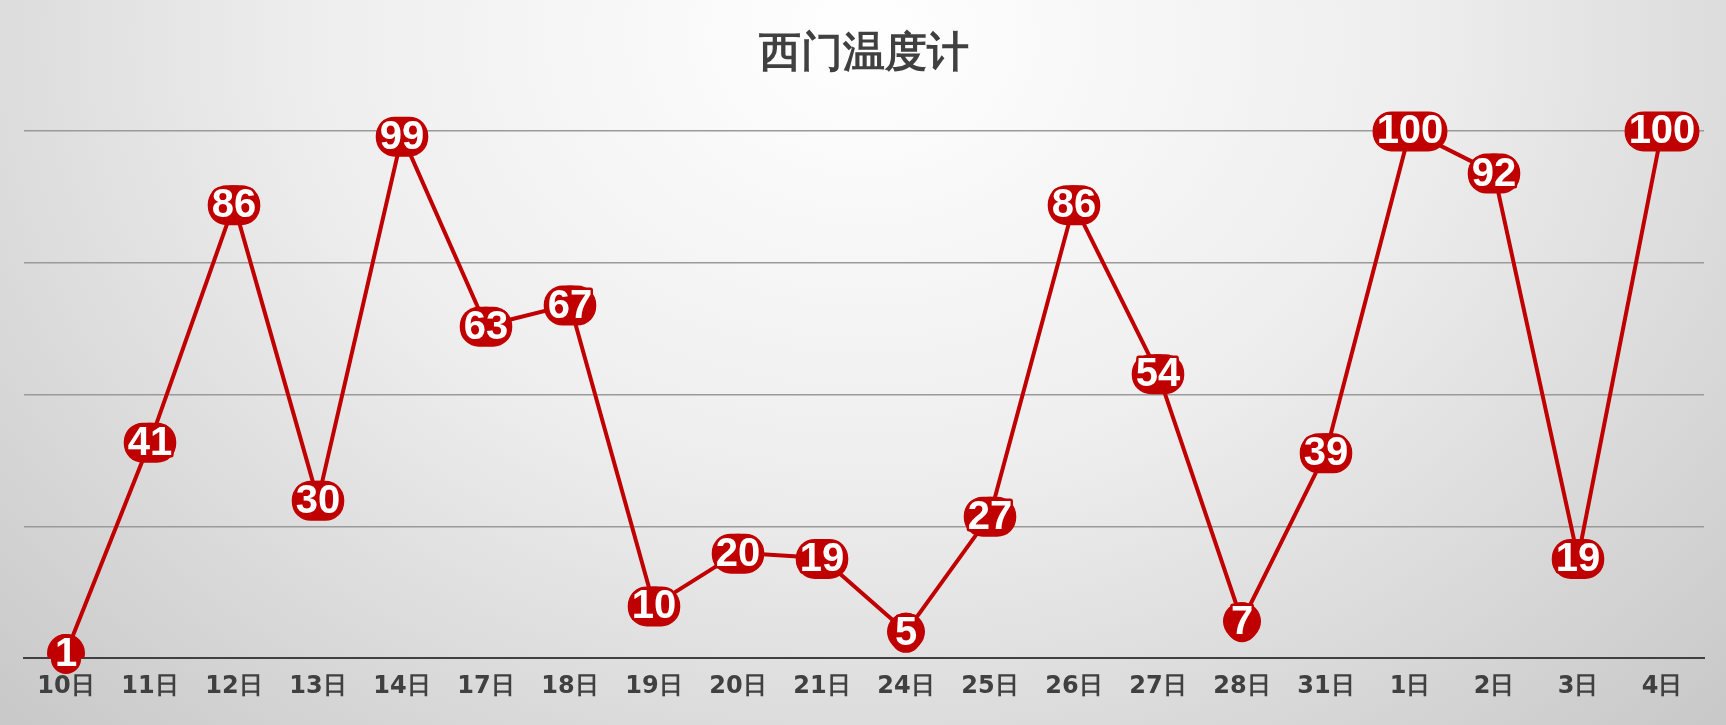  Describe the element at coordinates (738, 551) in the screenshot. I see `data-label: 20` at that location.